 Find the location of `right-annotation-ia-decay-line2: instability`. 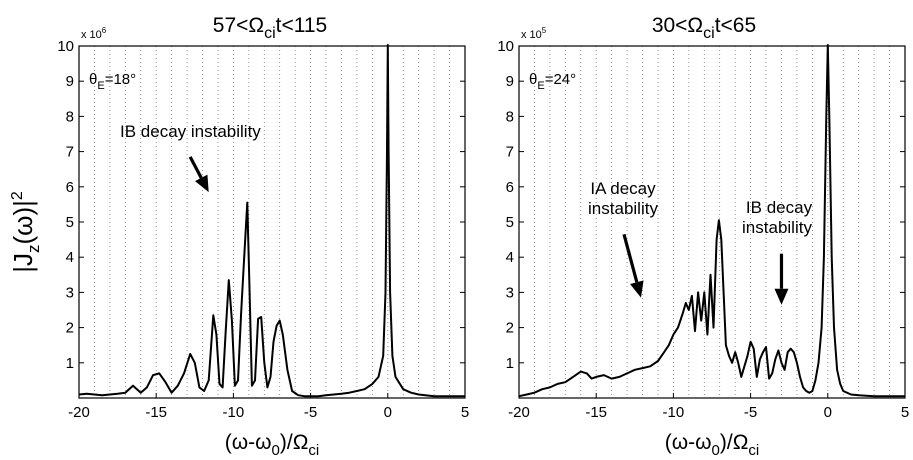

right-annotation-ia-decay-line2: instability is located at coordinates (623, 208).